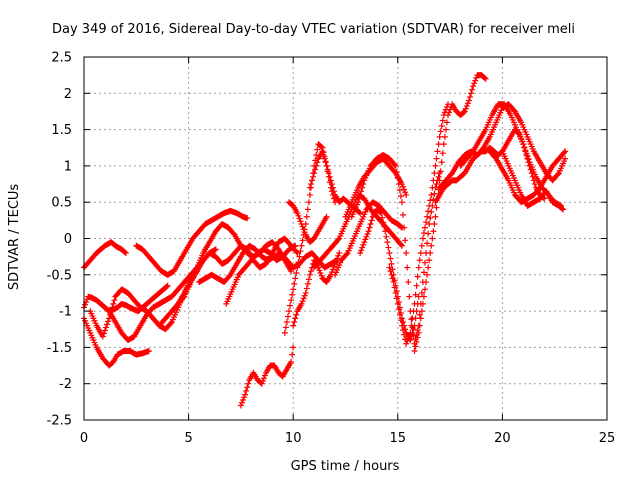 This screenshot has width=640, height=480. I want to click on y-tick-label: -0.5, so click(59, 275).